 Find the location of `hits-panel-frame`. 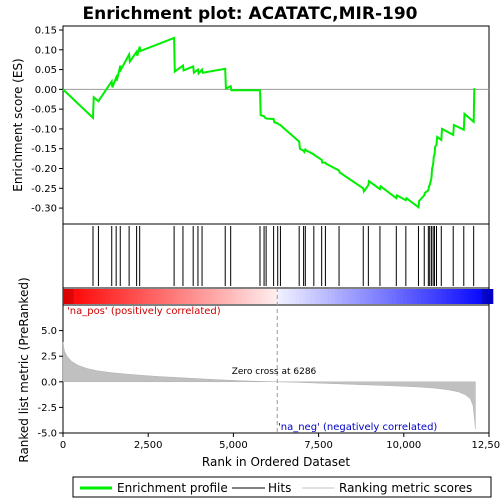

hits-panel-frame is located at coordinates (276, 256).